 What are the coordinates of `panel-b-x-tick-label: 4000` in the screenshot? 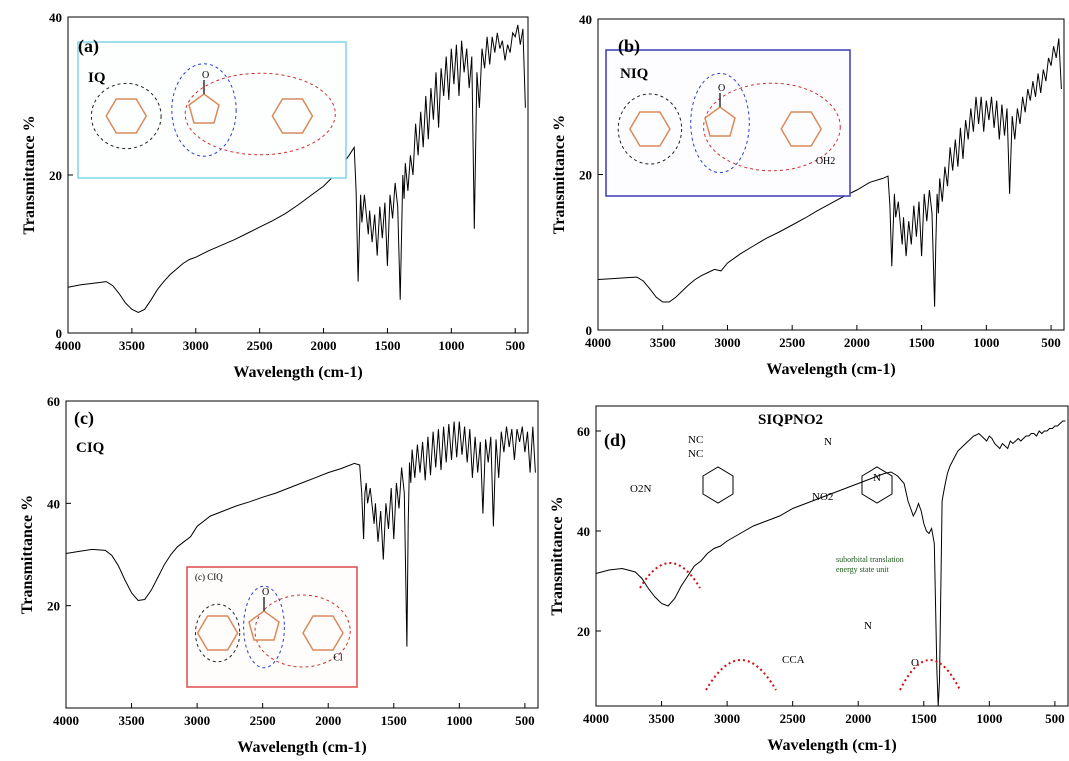 It's located at (598, 342).